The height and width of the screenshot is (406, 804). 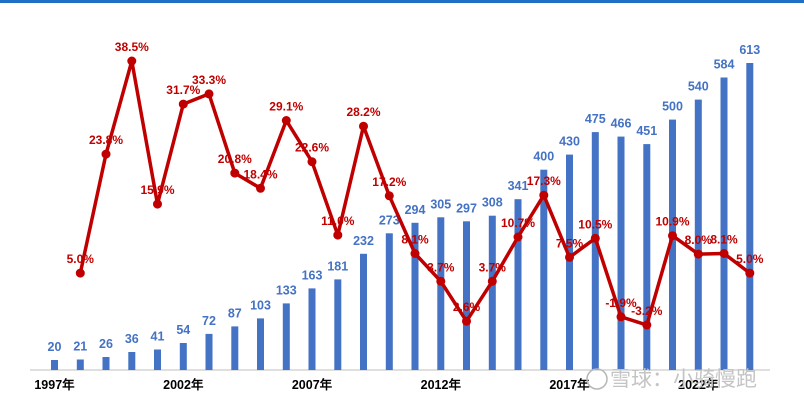 What do you see at coordinates (415, 296) in the screenshot?
I see `bar-2011` at bounding box center [415, 296].